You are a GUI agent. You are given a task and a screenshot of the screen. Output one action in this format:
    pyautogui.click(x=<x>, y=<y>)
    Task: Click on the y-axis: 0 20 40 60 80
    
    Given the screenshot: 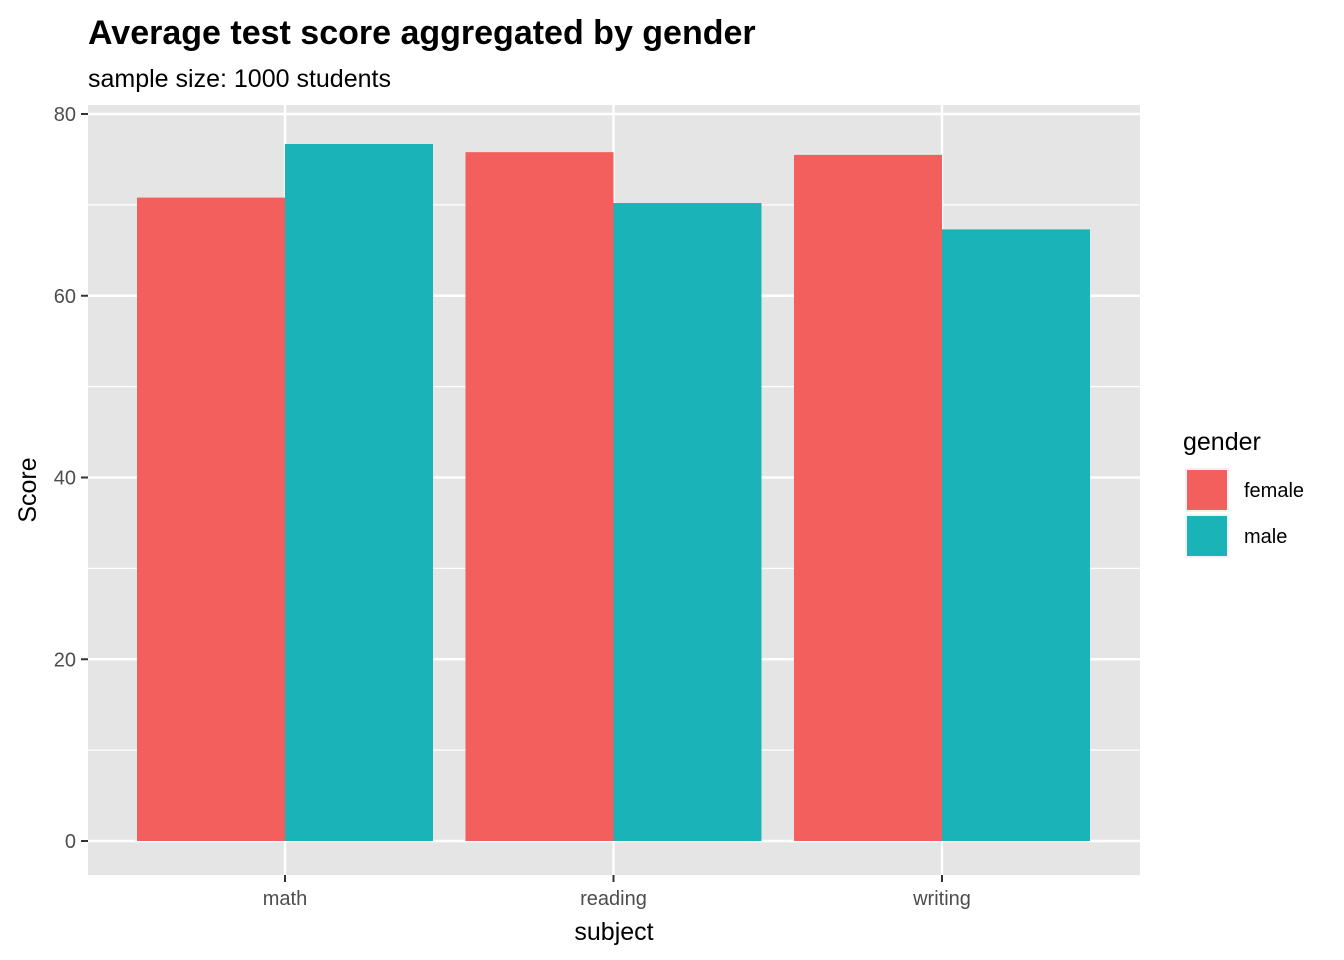 What is the action you would take?
    pyautogui.click(x=71, y=478)
    